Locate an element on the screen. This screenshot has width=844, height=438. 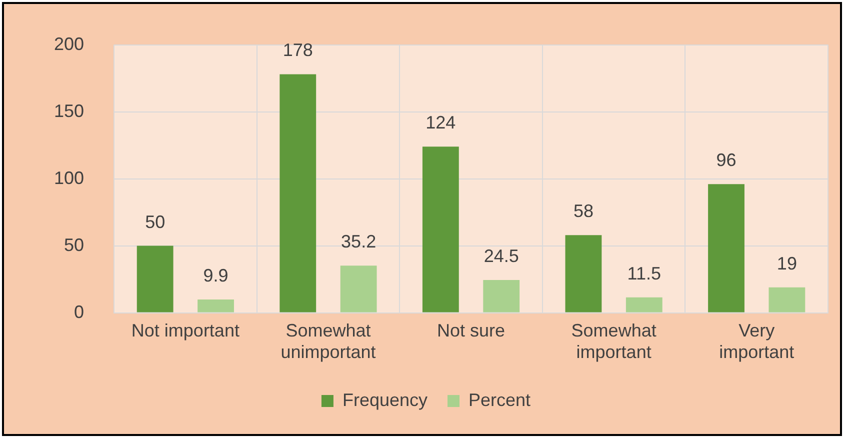
x-tick-label: Very important is located at coordinates (756, 341).